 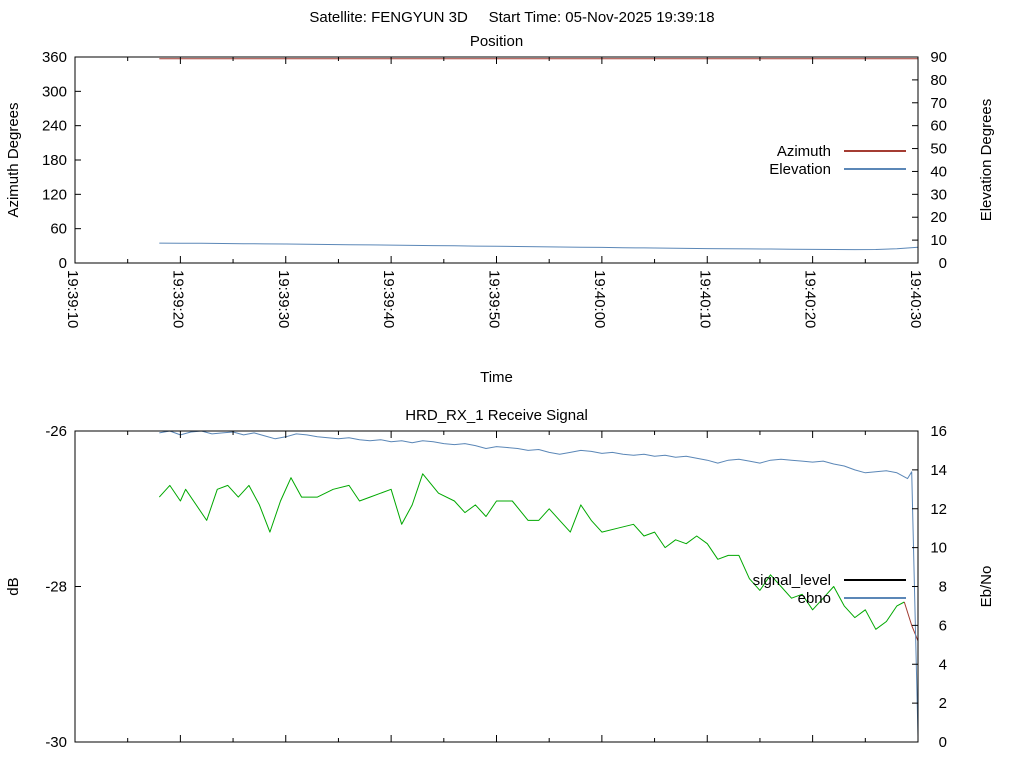 What do you see at coordinates (803, 151) in the screenshot?
I see `legend-label-azimuth: Azimuth` at bounding box center [803, 151].